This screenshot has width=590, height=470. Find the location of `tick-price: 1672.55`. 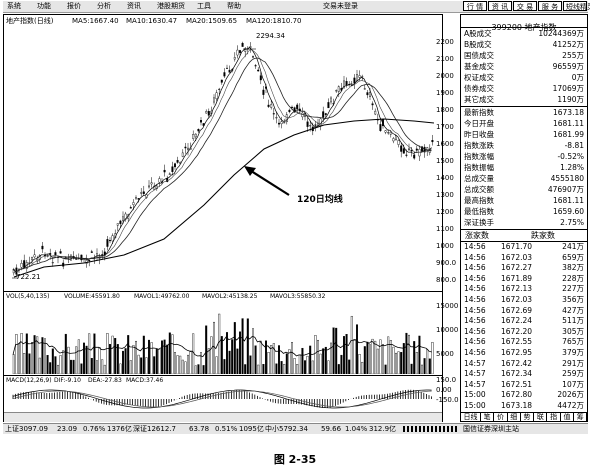

tick-price: 1672.55 is located at coordinates (517, 342).